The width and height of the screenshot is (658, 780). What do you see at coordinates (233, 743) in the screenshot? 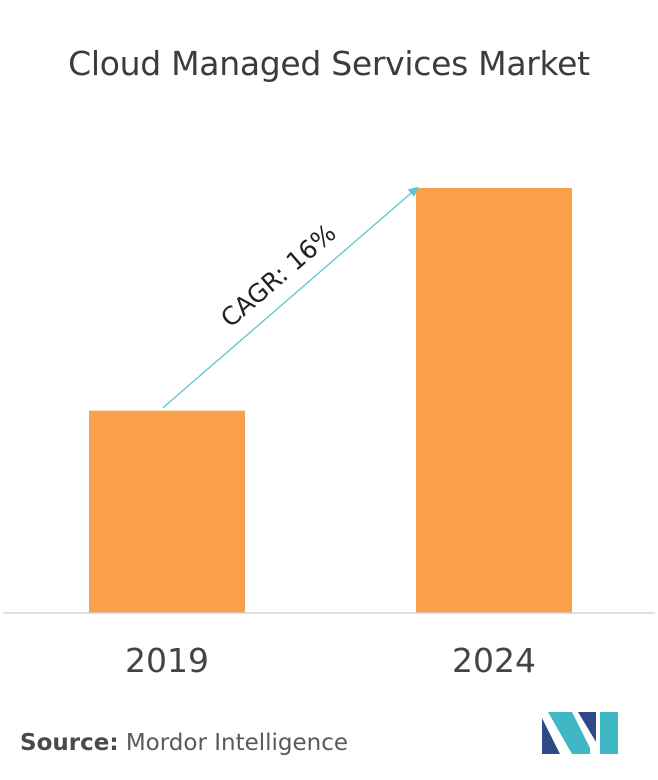
I see `source-text: Mordor Intelligence` at bounding box center [233, 743].